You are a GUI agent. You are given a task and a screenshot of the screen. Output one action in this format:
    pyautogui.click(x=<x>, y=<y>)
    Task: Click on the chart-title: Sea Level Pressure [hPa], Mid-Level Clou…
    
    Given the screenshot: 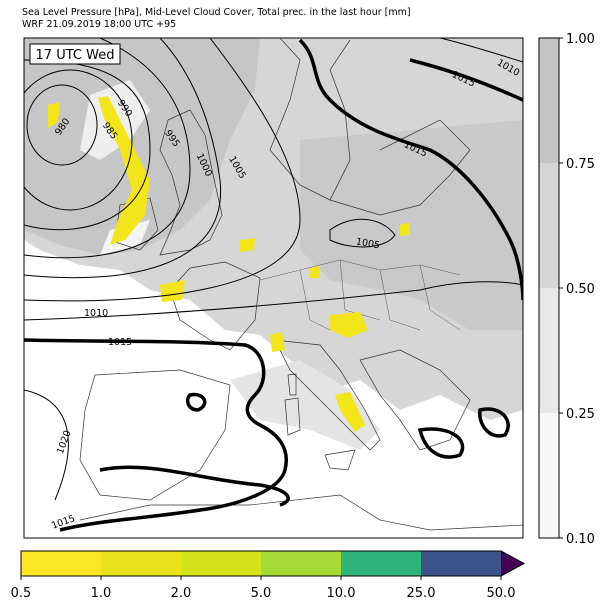 What is the action you would take?
    pyautogui.click(x=216, y=19)
    